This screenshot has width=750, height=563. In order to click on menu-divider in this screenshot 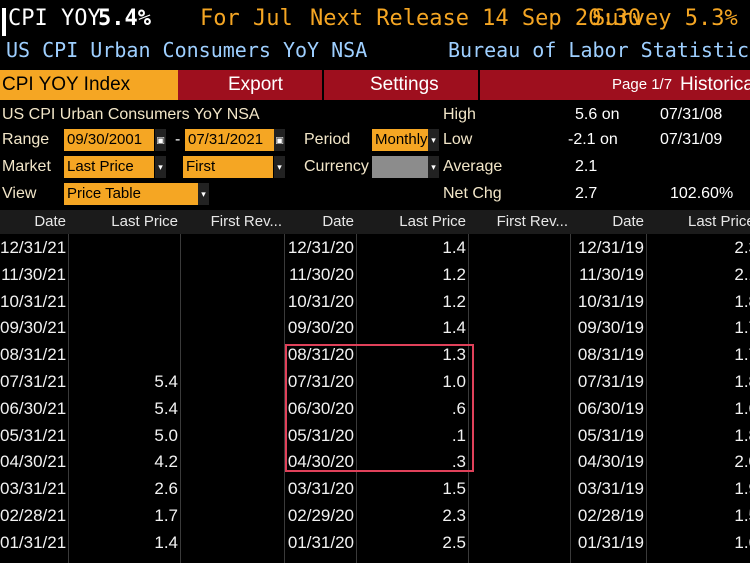, I will do `click(479, 85)`.